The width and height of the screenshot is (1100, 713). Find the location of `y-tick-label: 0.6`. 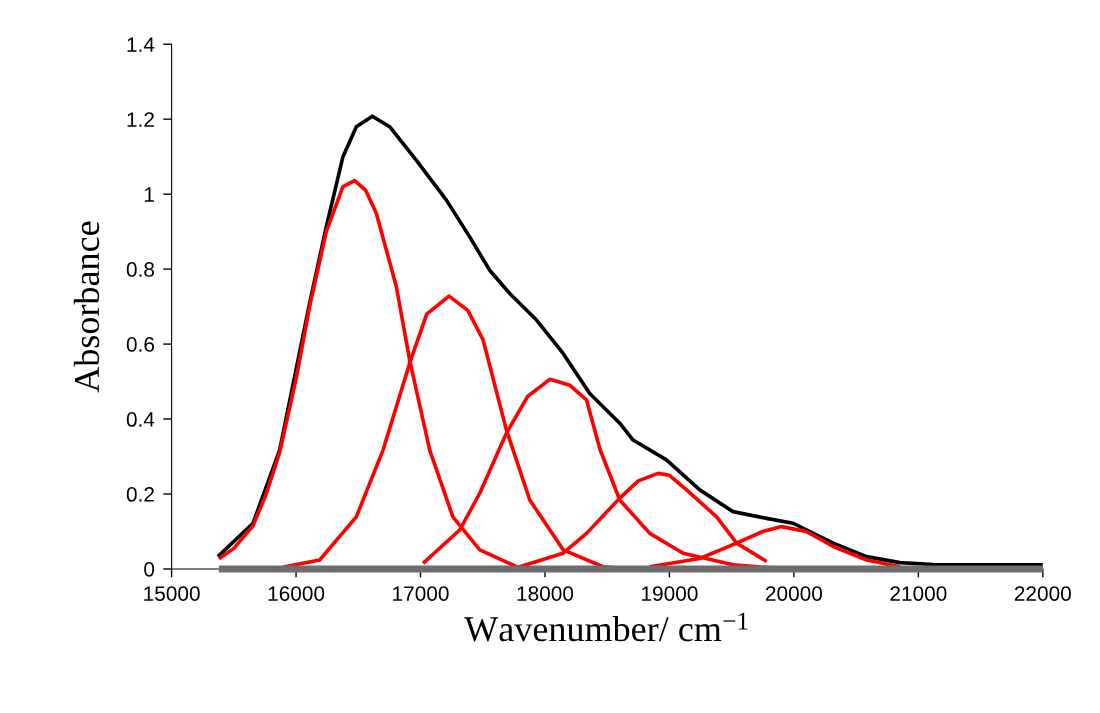

y-tick-label: 0.6 is located at coordinates (140, 344).